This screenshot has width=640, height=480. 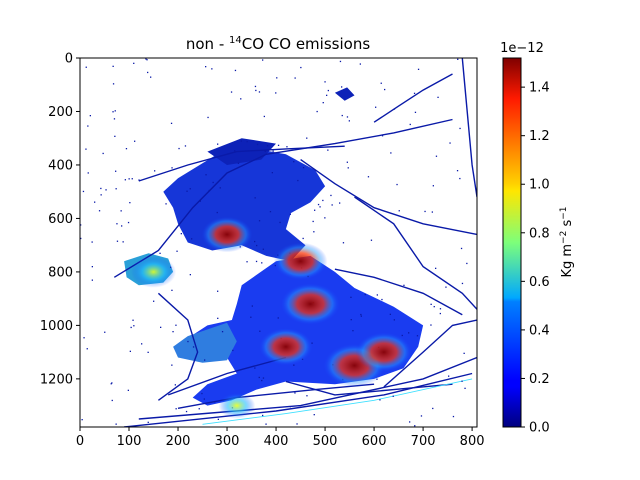 What do you see at coordinates (153, 272) in the screenshot?
I see `hotspot` at bounding box center [153, 272].